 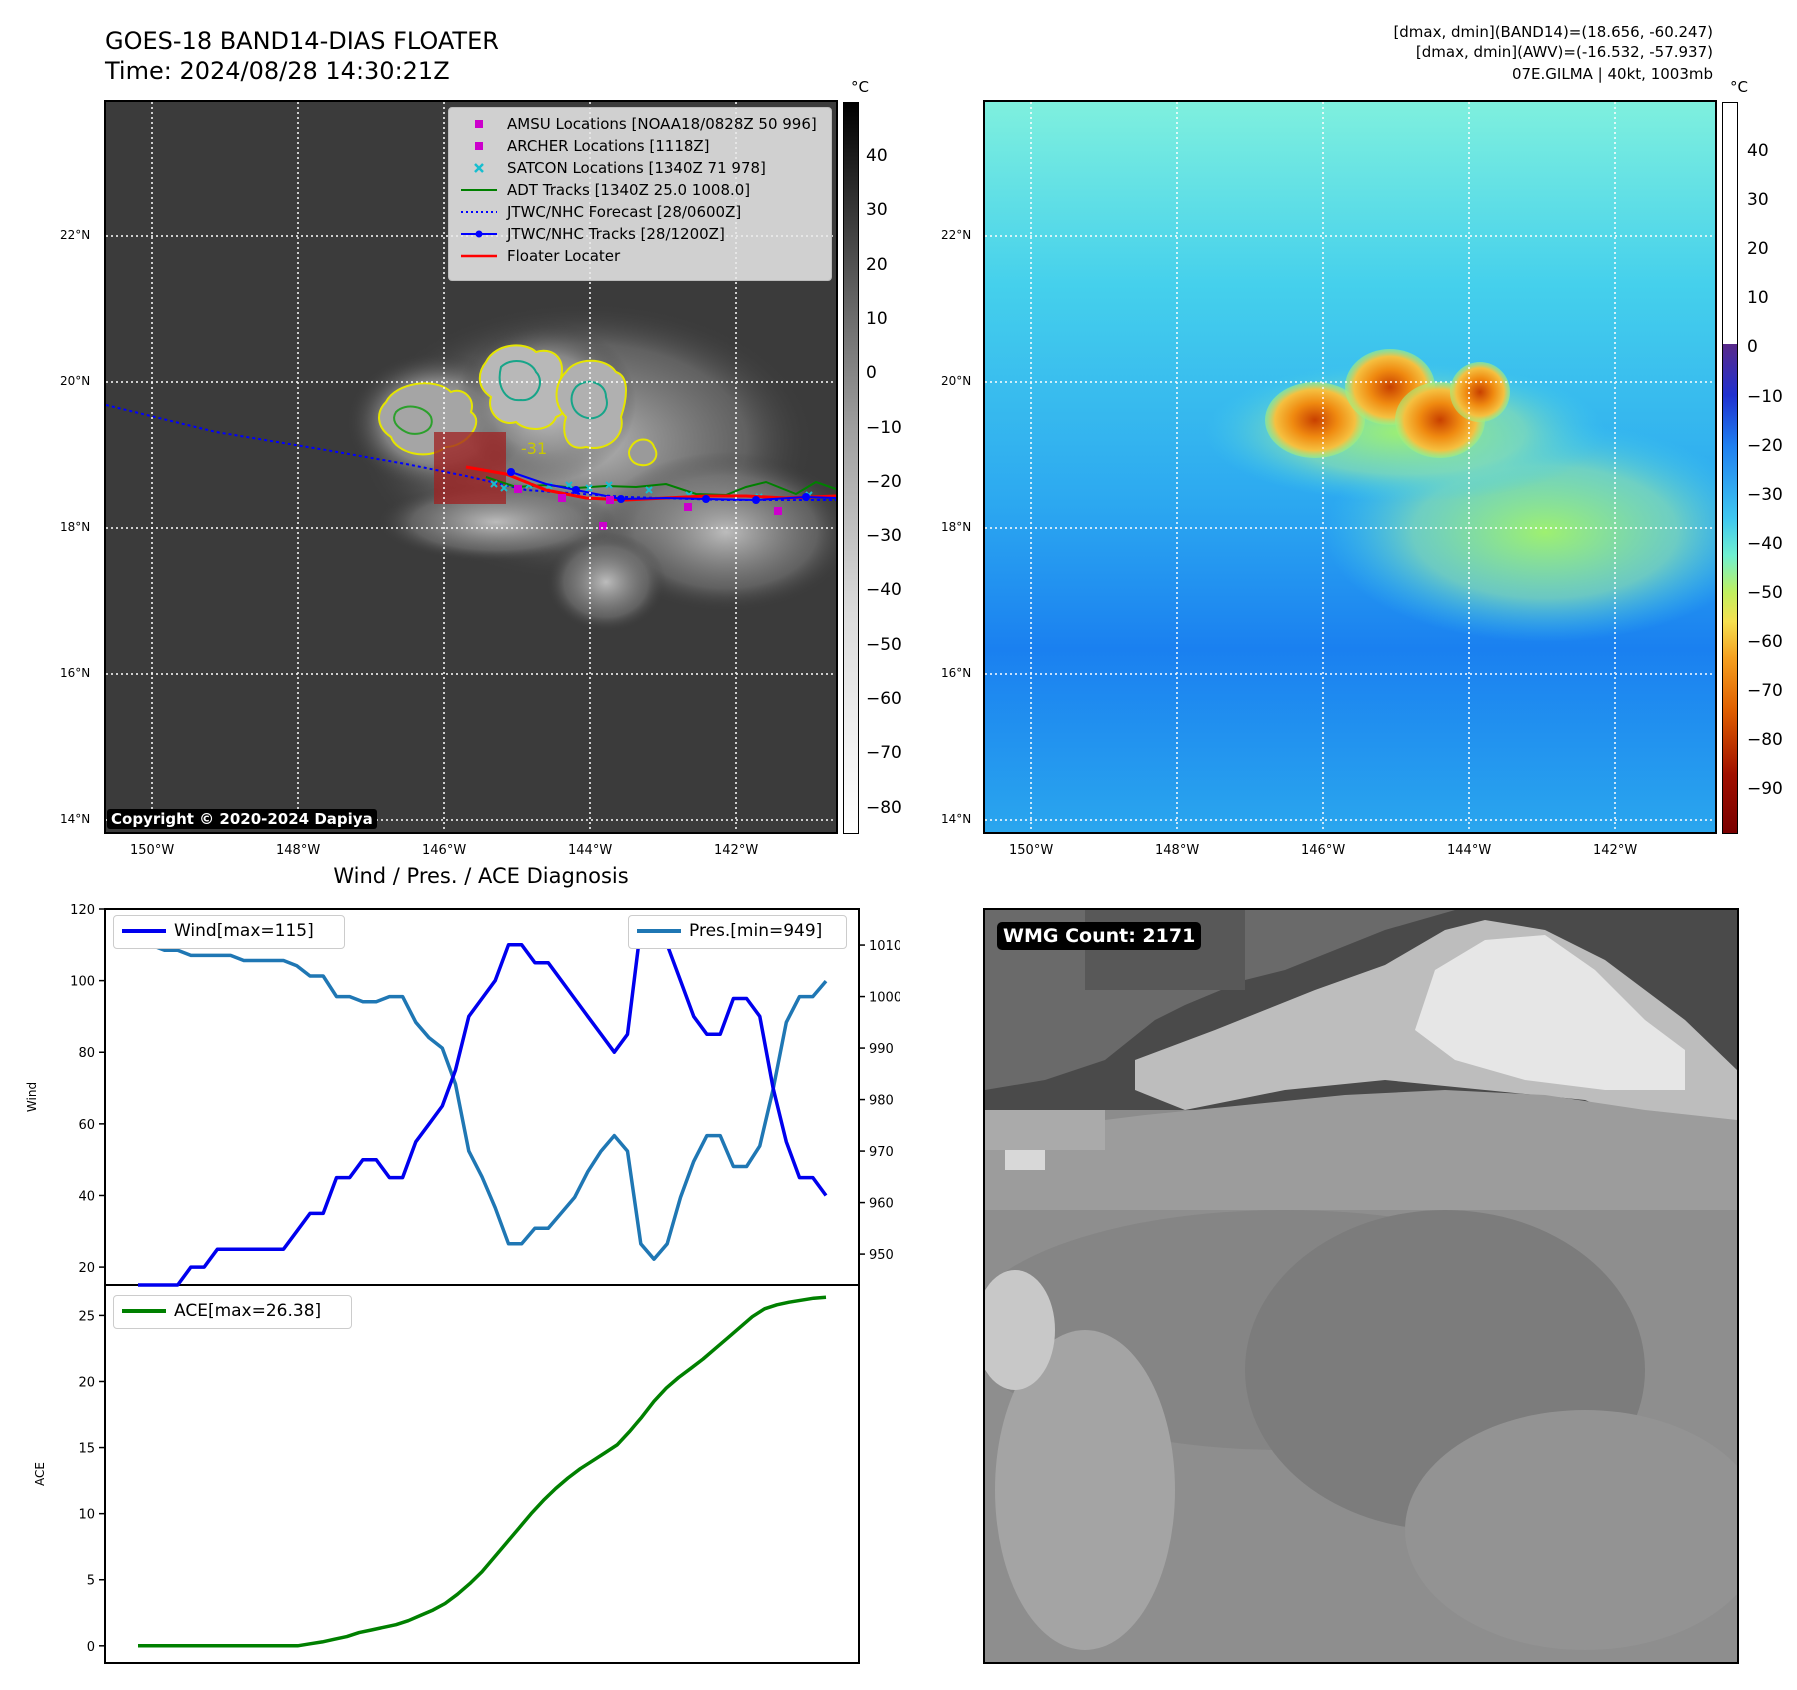 I want to click on pressure-axis-tick-label: 950, so click(x=881, y=1255).